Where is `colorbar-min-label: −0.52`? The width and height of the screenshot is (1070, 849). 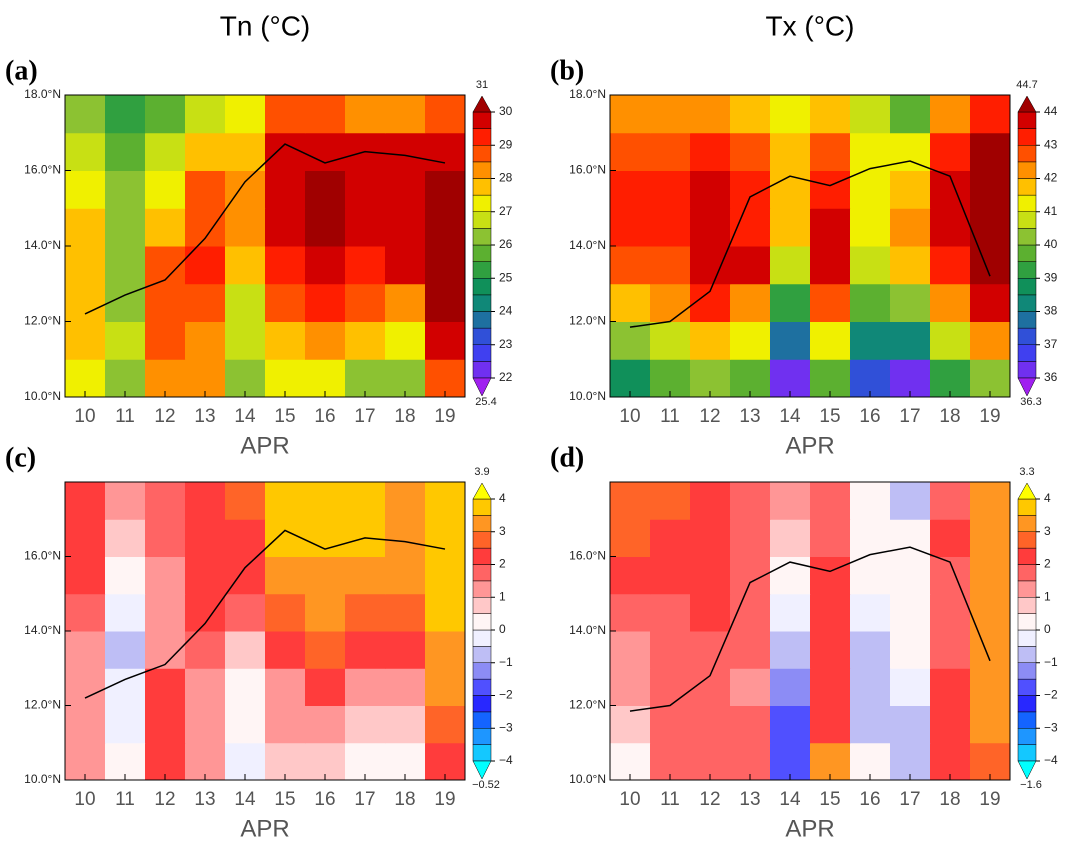 colorbar-min-label: −0.52 is located at coordinates (486, 785).